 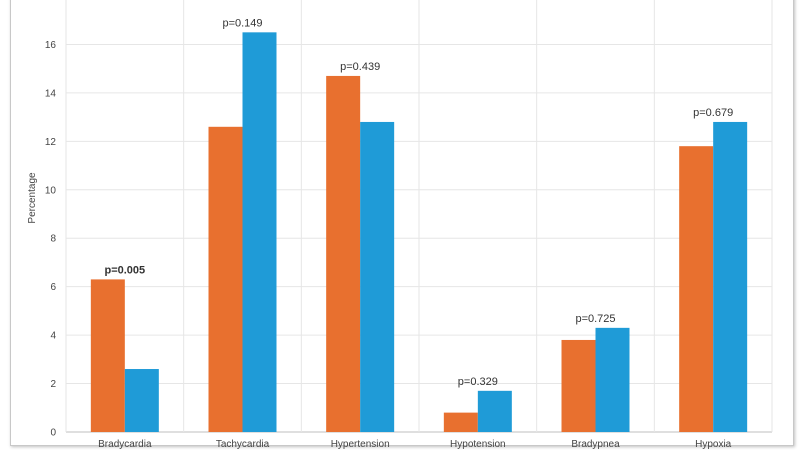 I want to click on x-category-label: Hypertension, so click(x=360, y=444).